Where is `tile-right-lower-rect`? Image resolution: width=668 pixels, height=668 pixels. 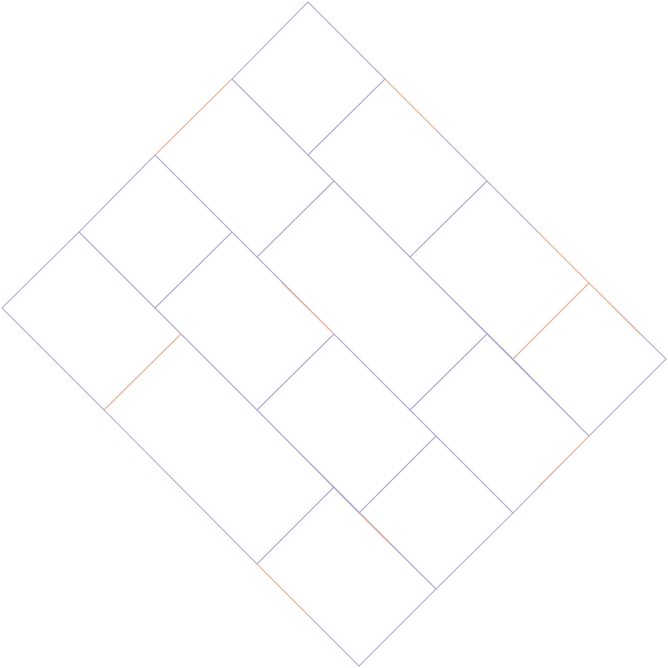 tile-right-lower-rect is located at coordinates (499, 423).